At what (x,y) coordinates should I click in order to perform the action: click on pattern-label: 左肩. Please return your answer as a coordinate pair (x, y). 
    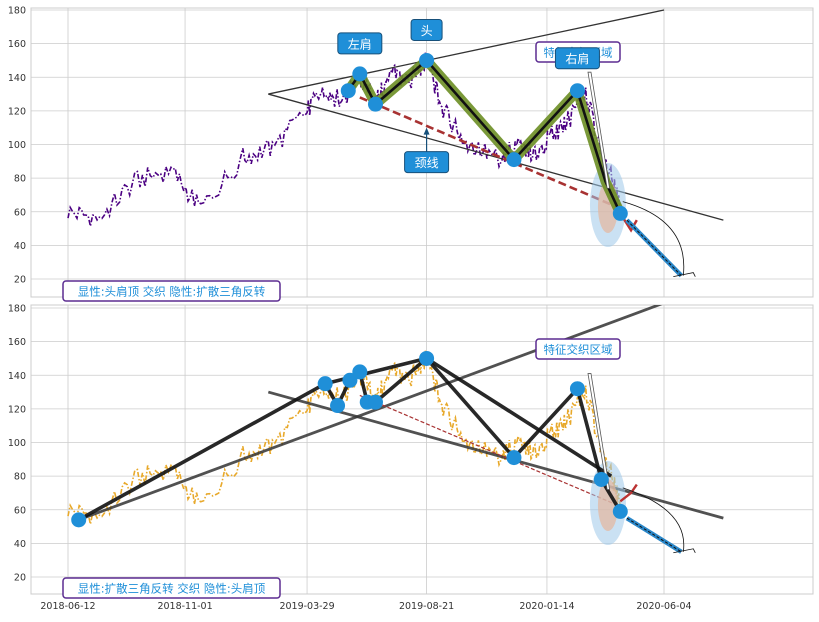
    Looking at the image, I should click on (360, 43).